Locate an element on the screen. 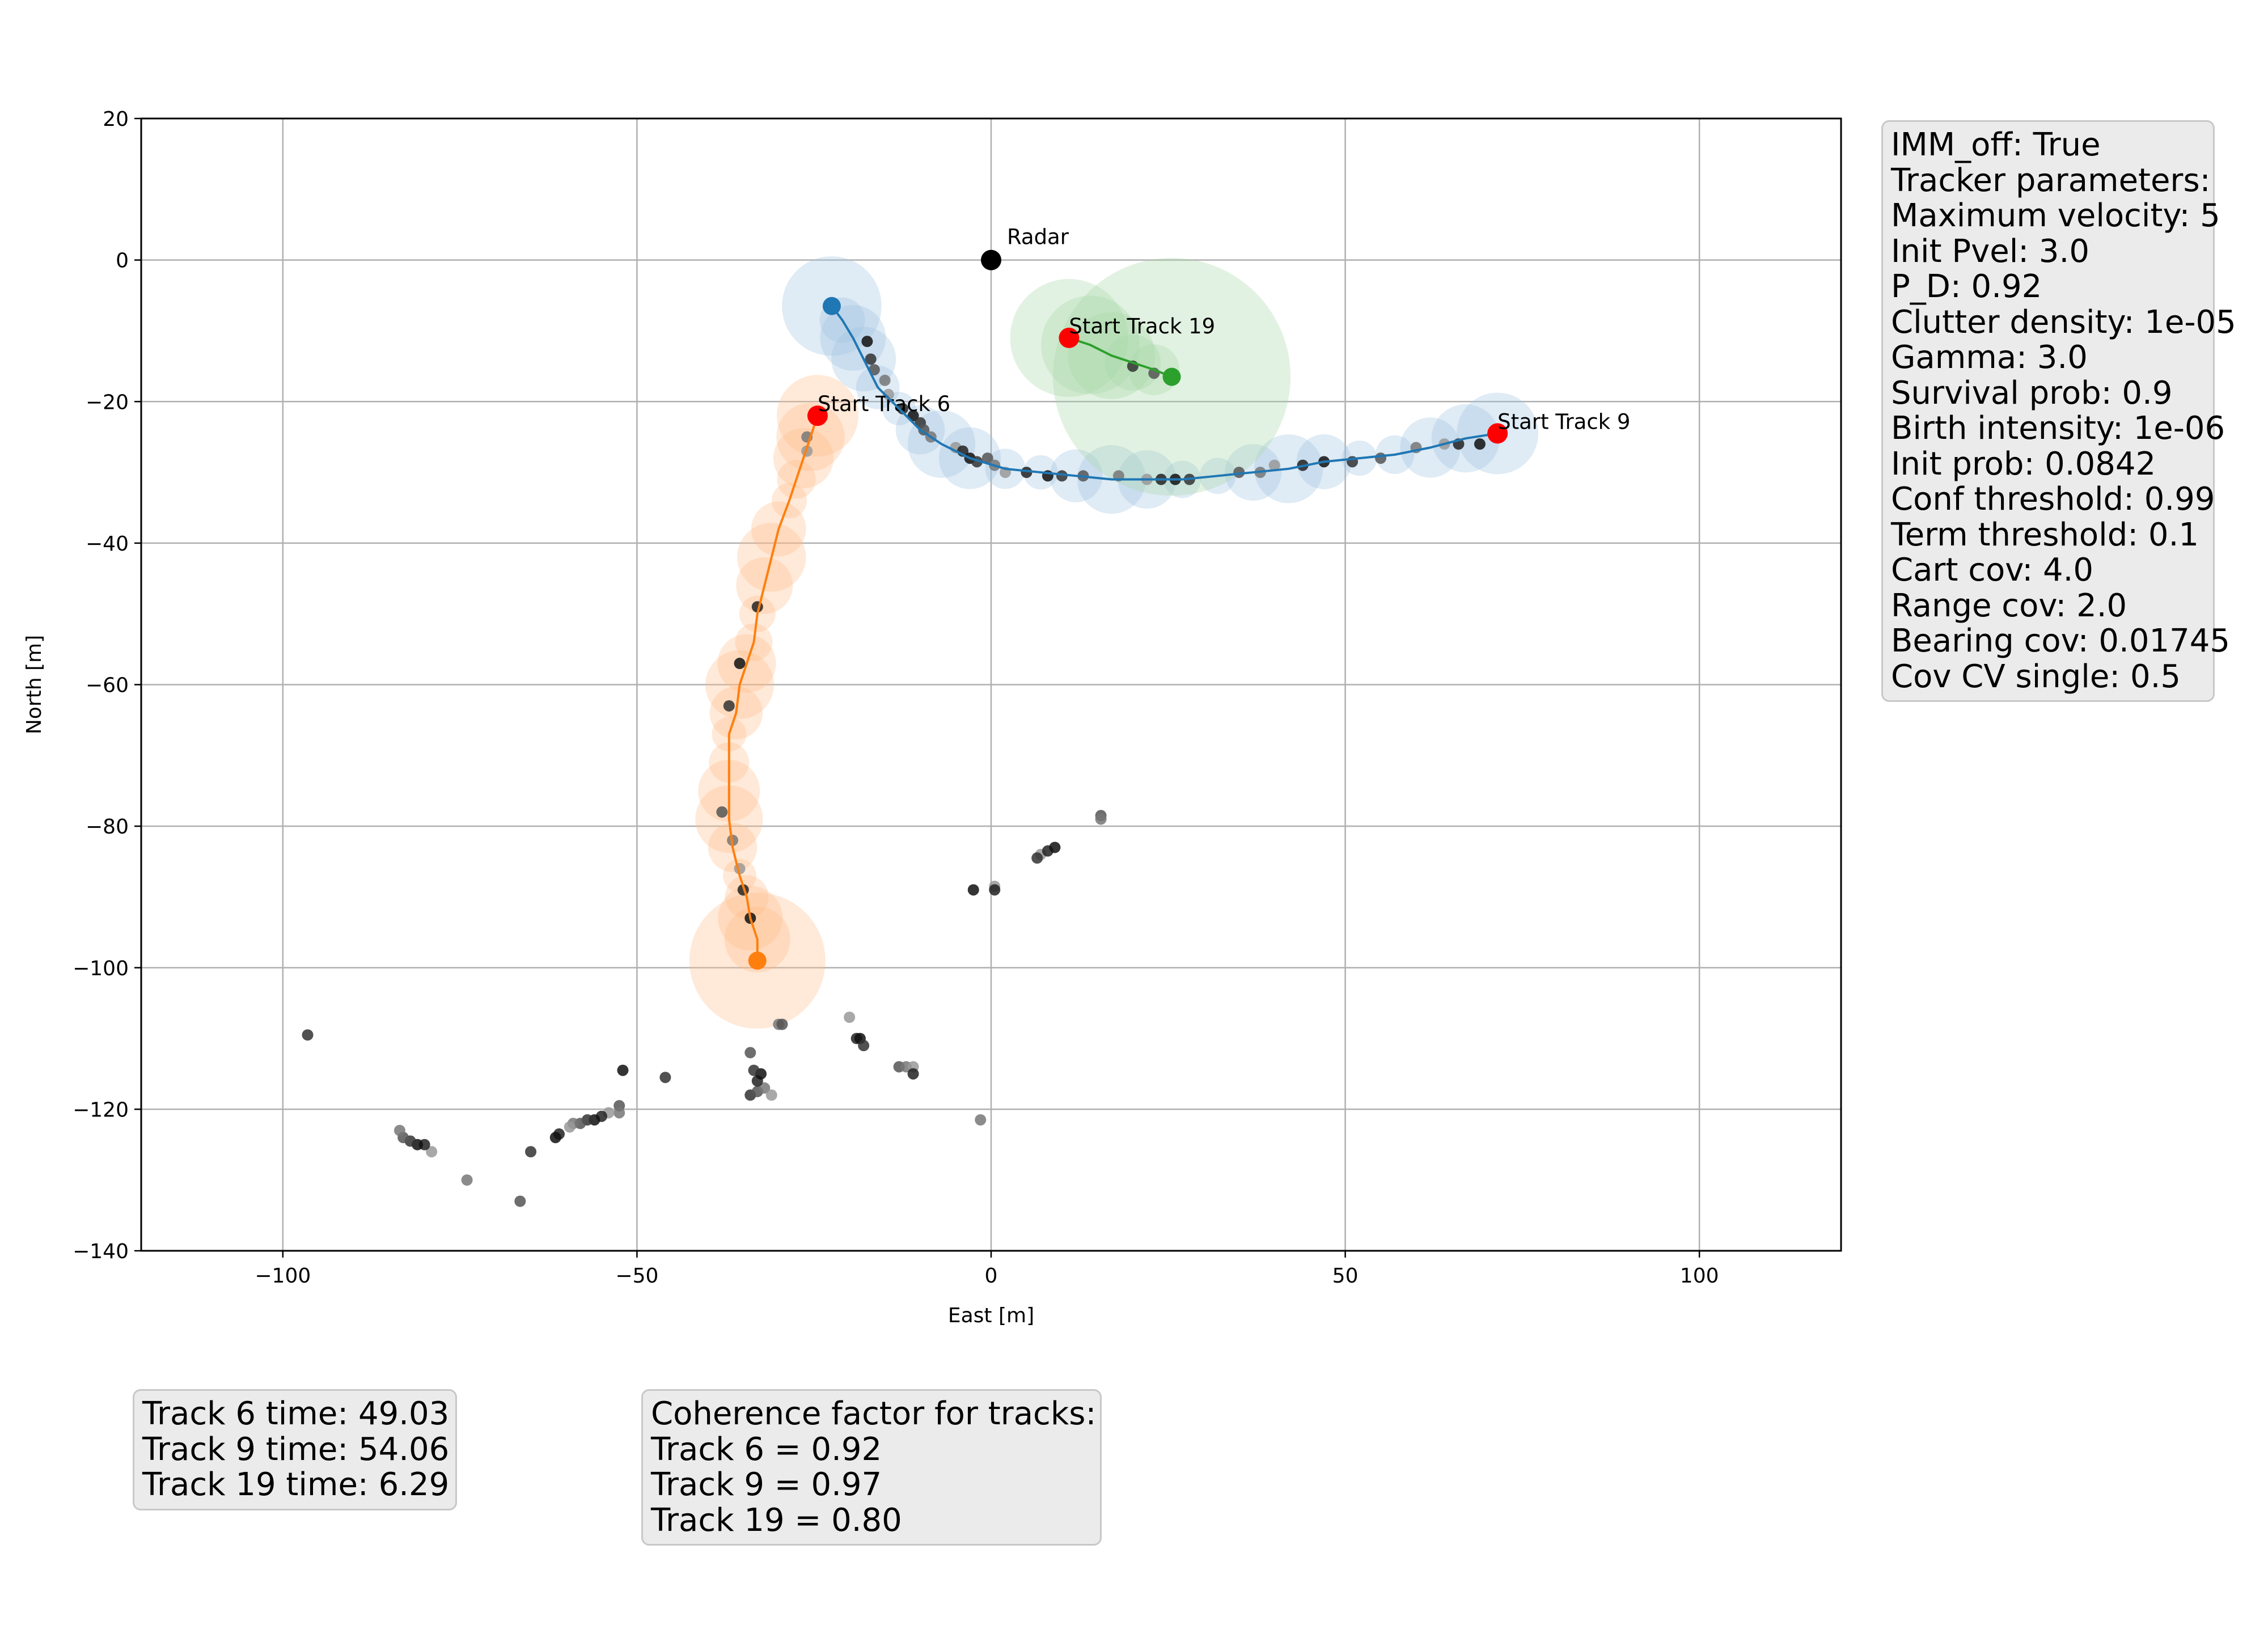 This screenshot has height=1625, width=2268. coherence-line: Track 9 = 0.97 is located at coordinates (766, 1484).